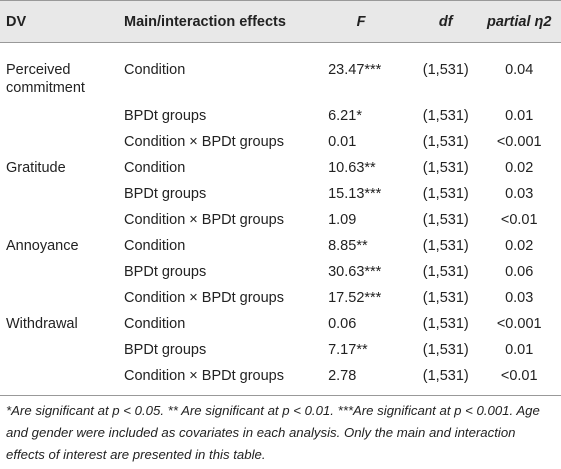  I want to click on f-cell: 15.13***, so click(355, 194).